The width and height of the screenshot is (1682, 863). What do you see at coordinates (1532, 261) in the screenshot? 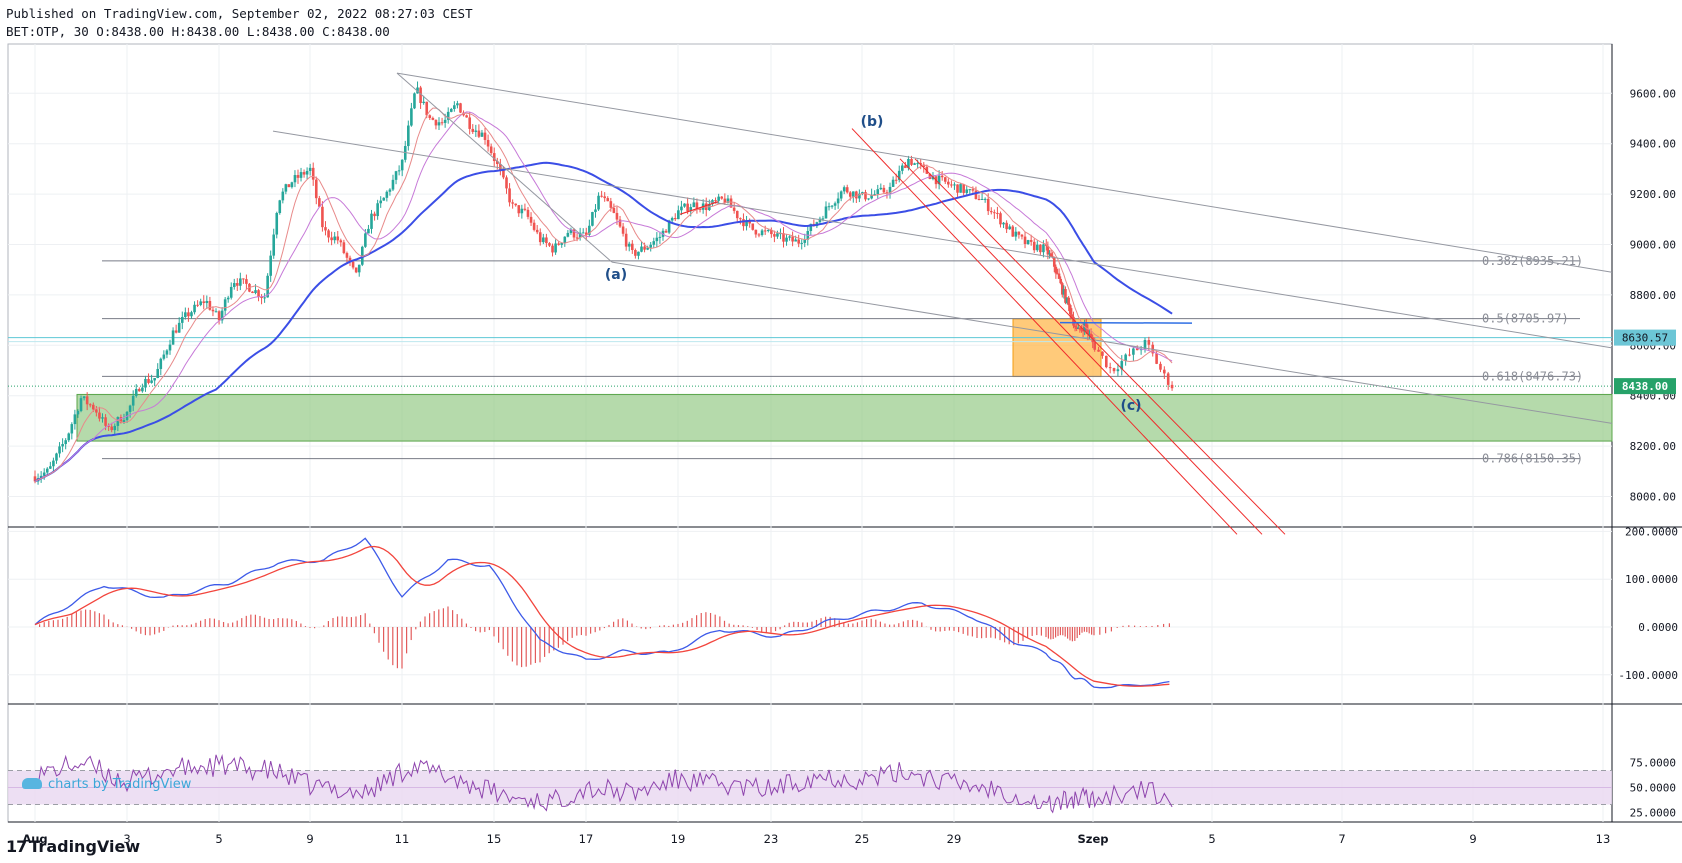
I see `fib-level-label: 0.382(8935.21)` at bounding box center [1532, 261].